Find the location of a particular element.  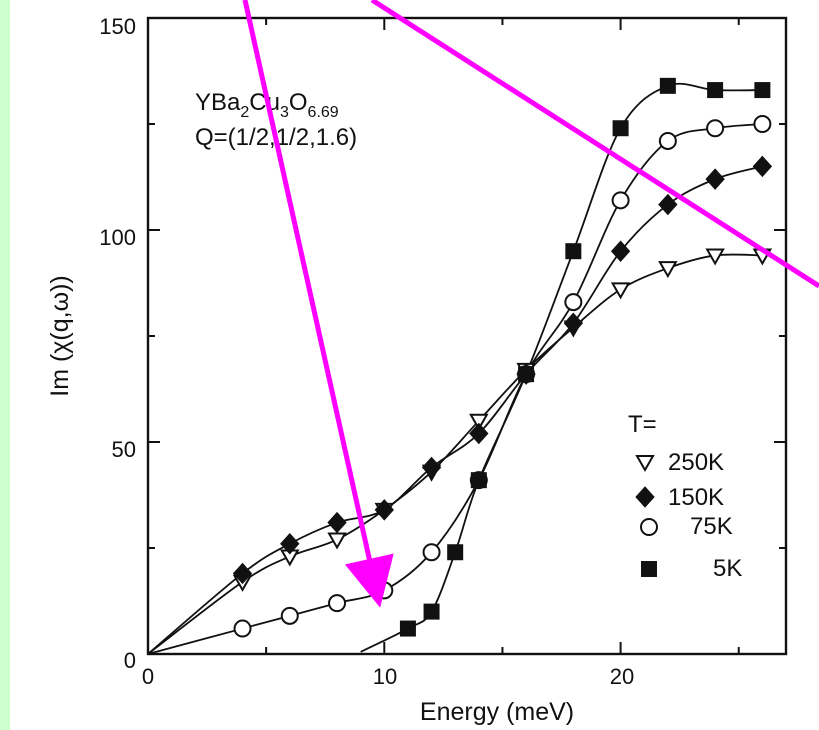

legend-label-75k: 75K is located at coordinates (711, 526).